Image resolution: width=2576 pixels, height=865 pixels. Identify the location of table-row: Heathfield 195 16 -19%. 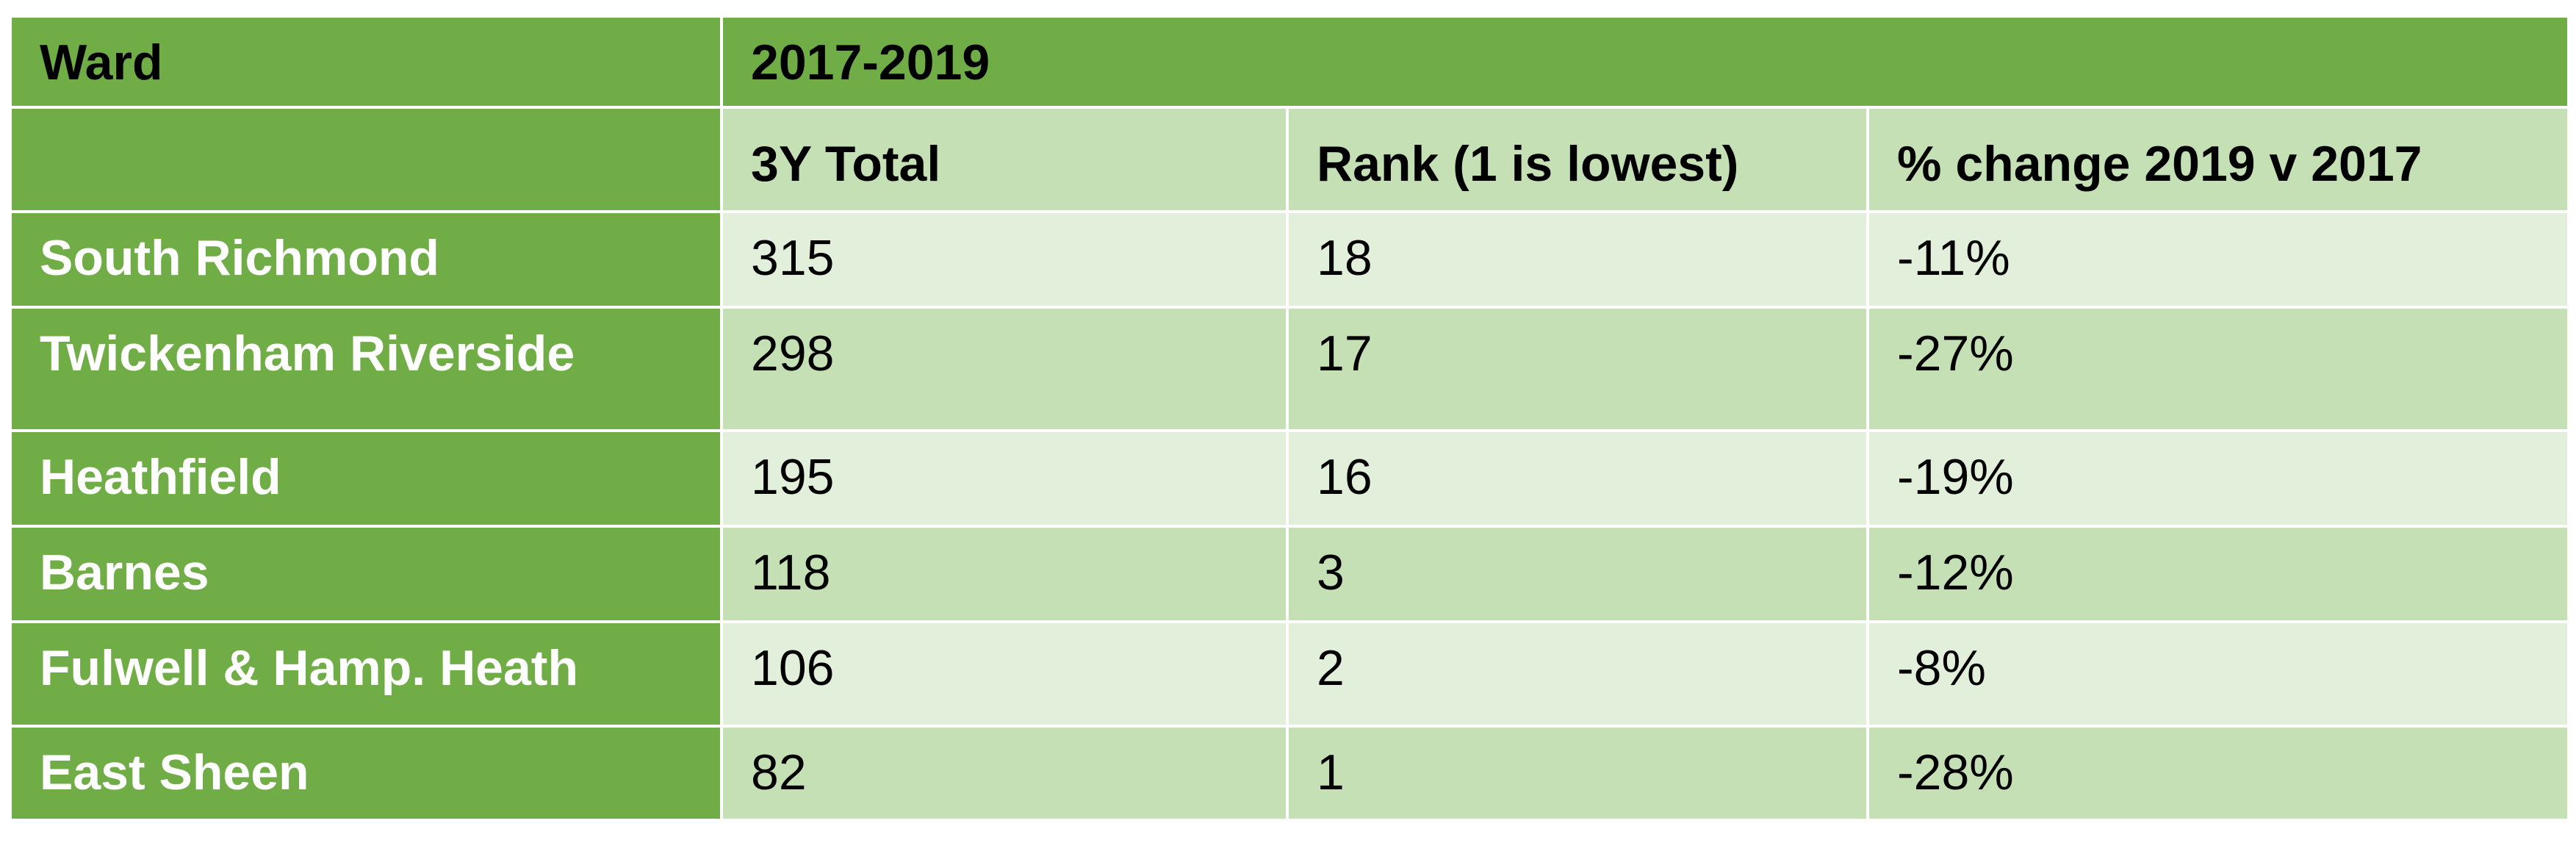
(1290, 478).